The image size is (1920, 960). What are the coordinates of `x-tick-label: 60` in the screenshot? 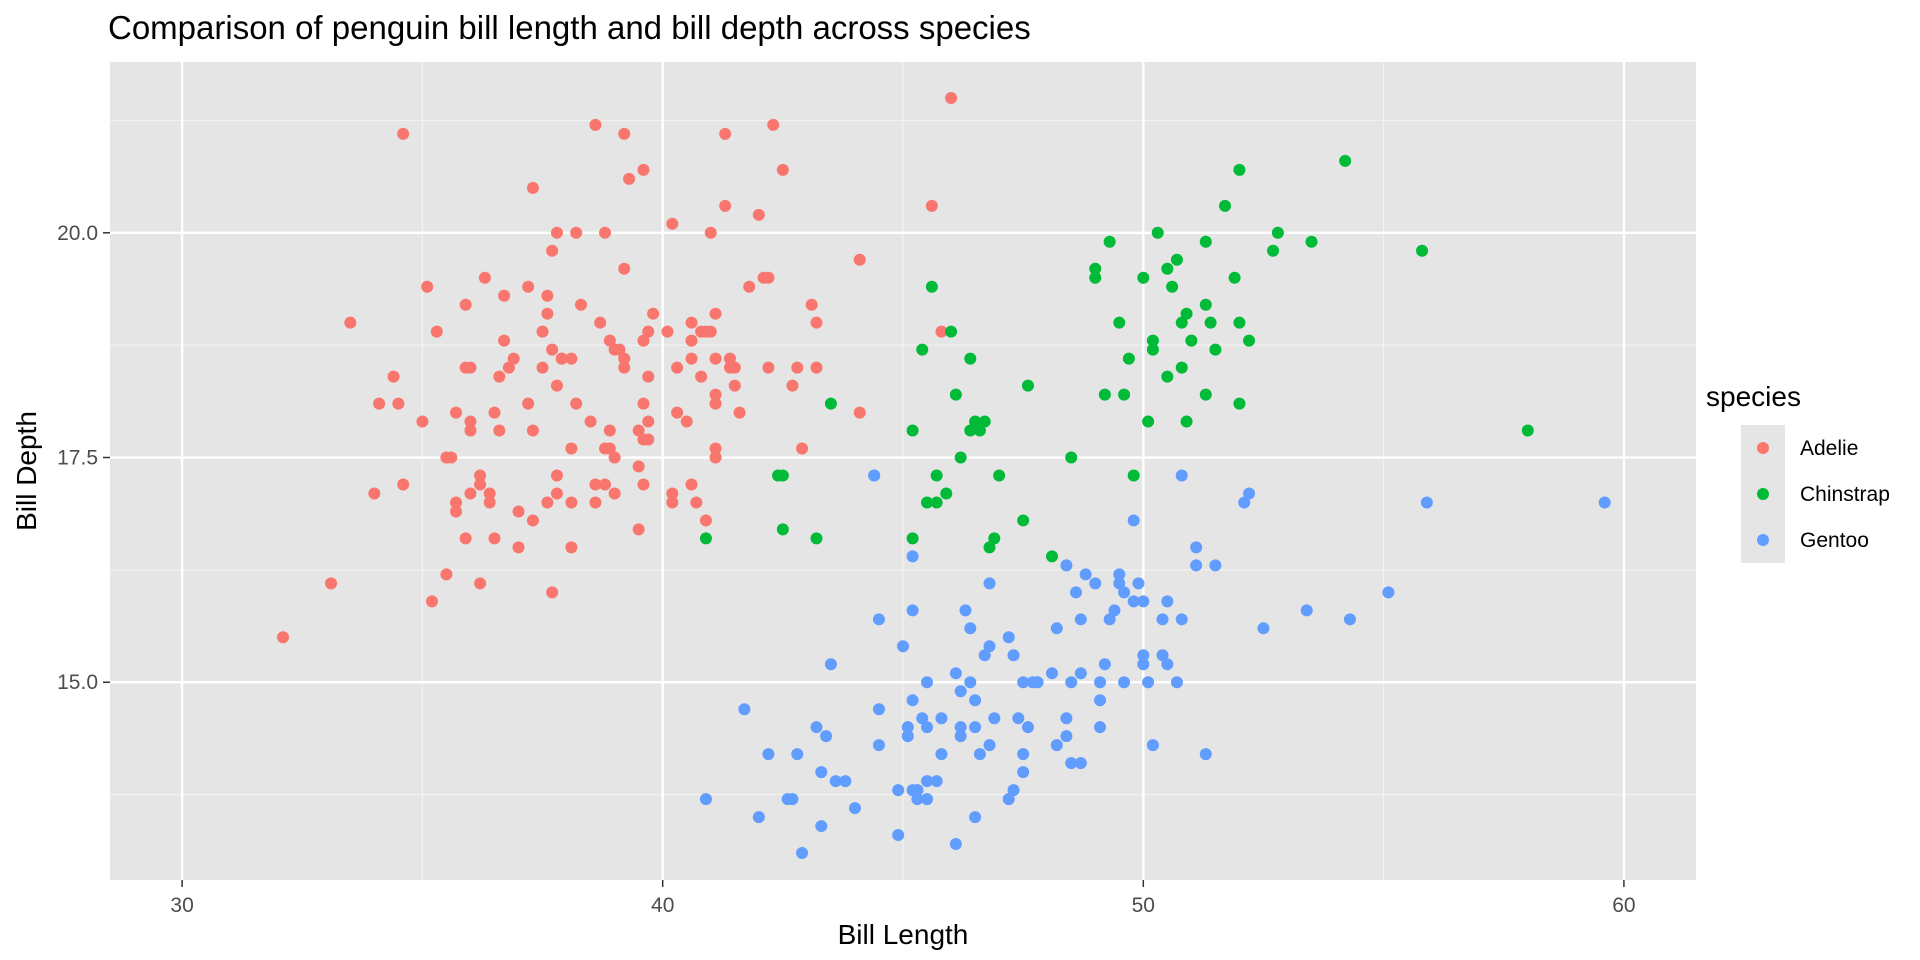 It's located at (1623, 905).